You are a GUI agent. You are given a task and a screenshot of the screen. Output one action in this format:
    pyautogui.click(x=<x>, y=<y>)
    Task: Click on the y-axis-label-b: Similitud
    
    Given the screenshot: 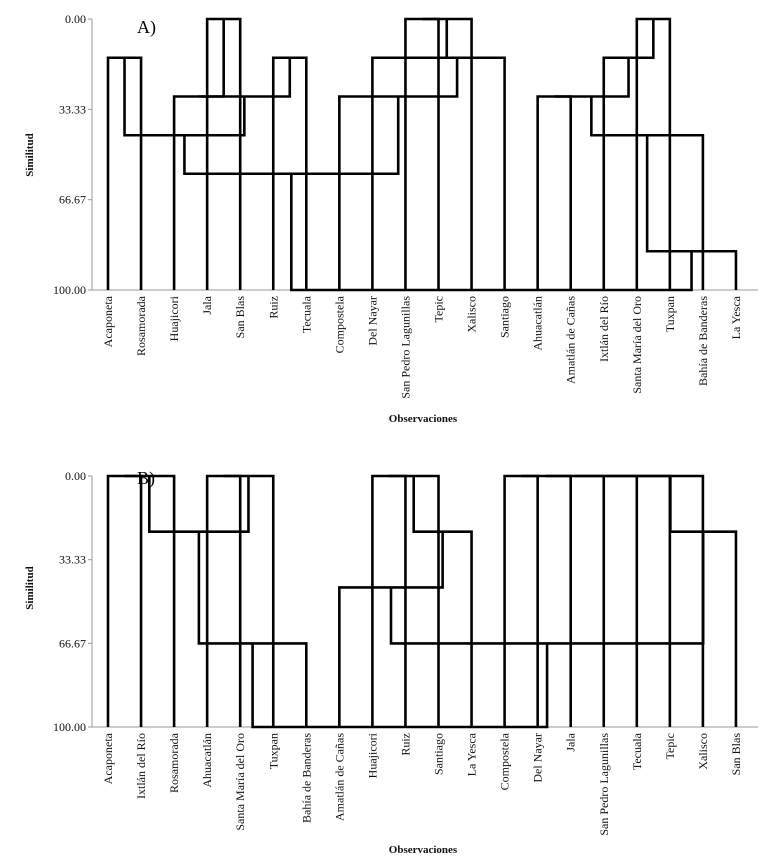 What is the action you would take?
    pyautogui.click(x=30, y=587)
    